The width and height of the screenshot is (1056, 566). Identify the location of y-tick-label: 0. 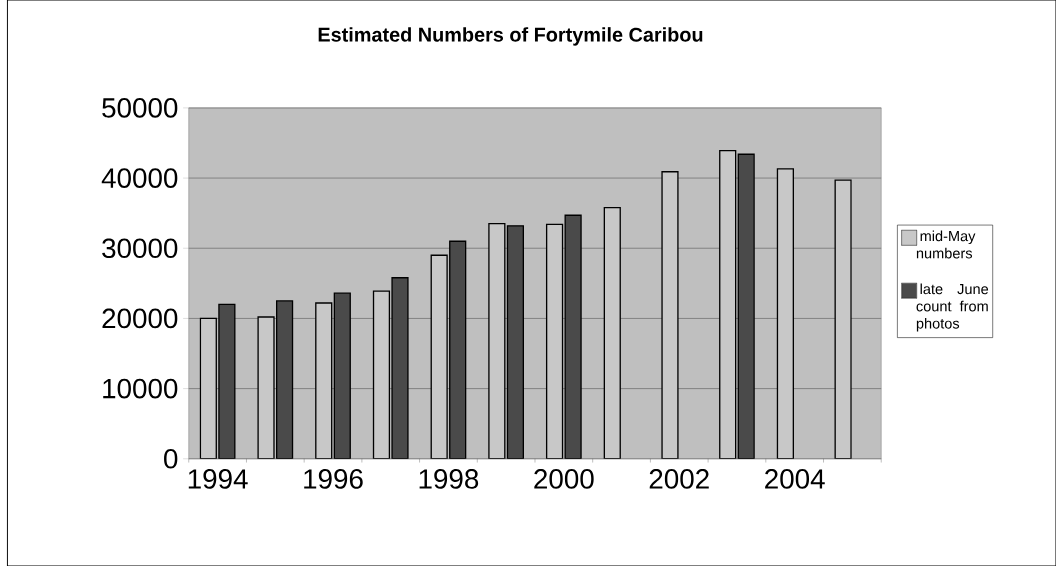
(171, 458).